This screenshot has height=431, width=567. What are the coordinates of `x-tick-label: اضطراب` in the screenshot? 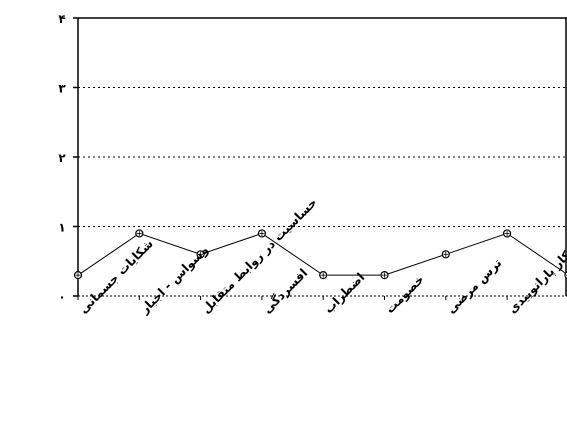 It's located at (344, 293).